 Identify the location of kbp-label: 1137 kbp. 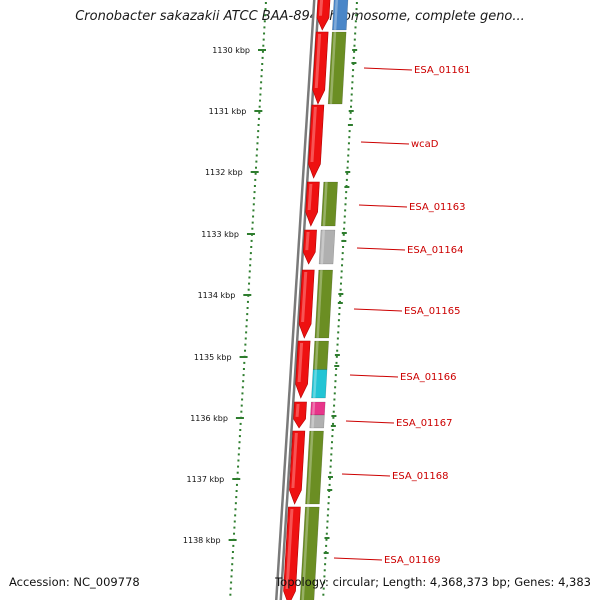
(206, 479).